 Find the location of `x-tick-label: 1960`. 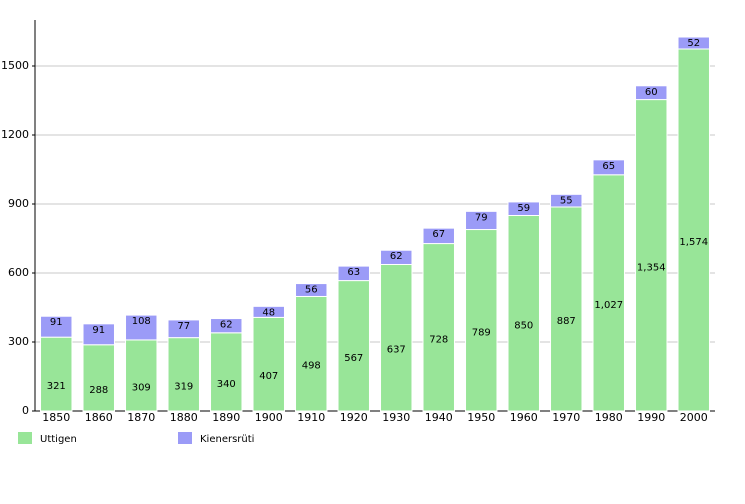

x-tick-label: 1960 is located at coordinates (524, 417).